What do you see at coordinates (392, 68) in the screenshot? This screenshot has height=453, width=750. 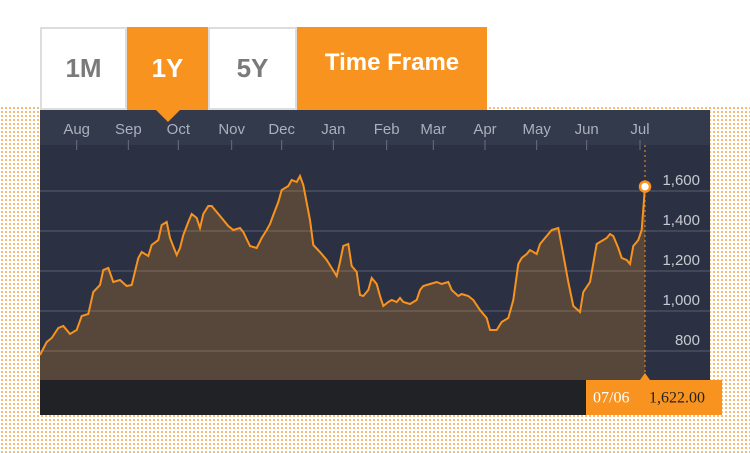 I see `time-frame-label: Time Frame` at bounding box center [392, 68].